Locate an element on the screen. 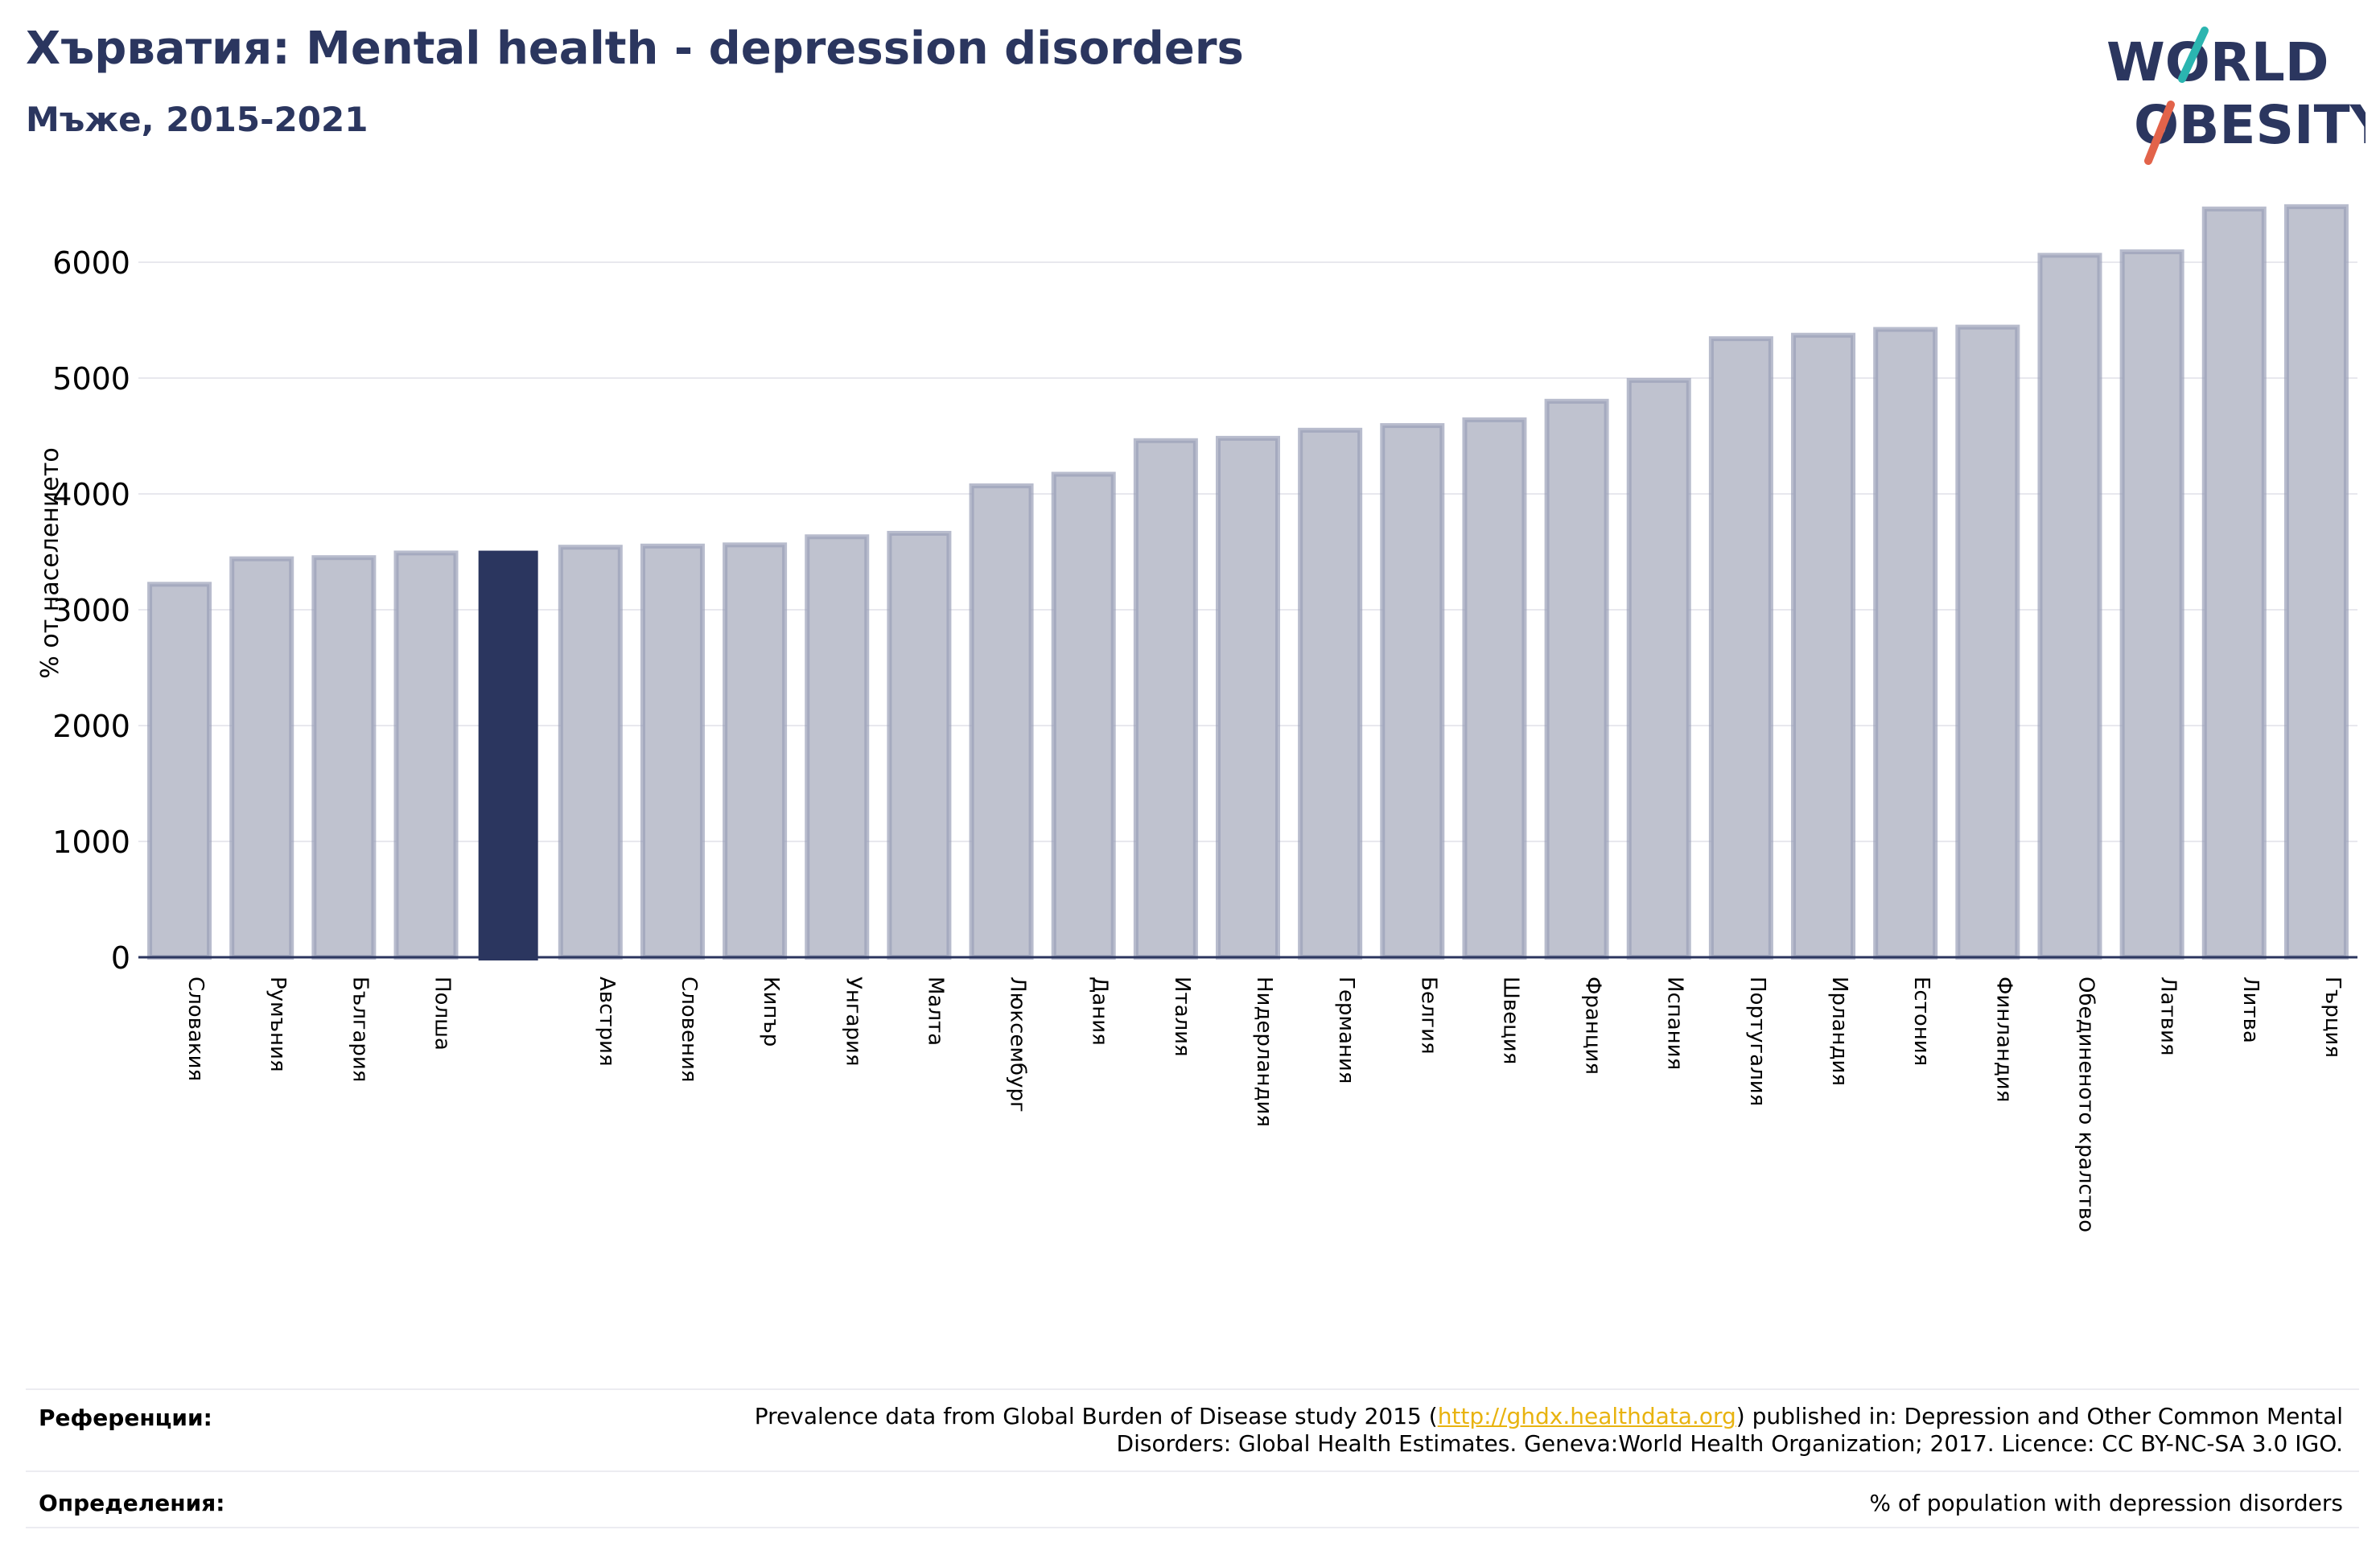 The image size is (2380, 1567). x-tick-label: Кипър is located at coordinates (771, 1012).